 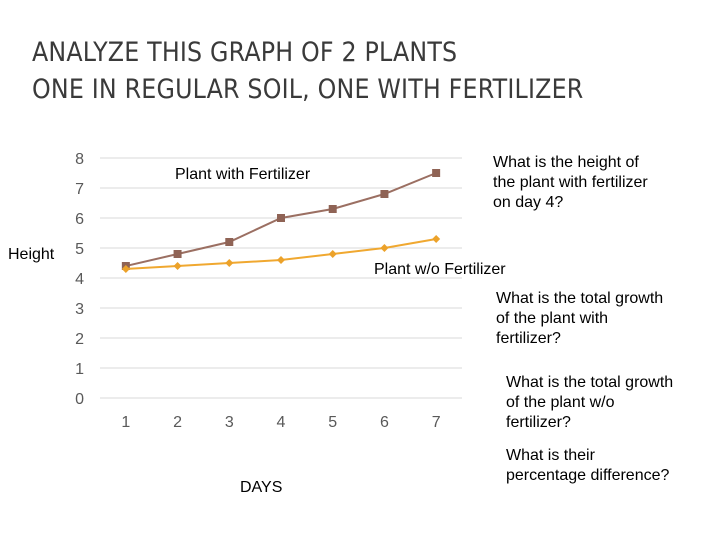 I want to click on y-tick-label: 2, so click(x=79, y=339).